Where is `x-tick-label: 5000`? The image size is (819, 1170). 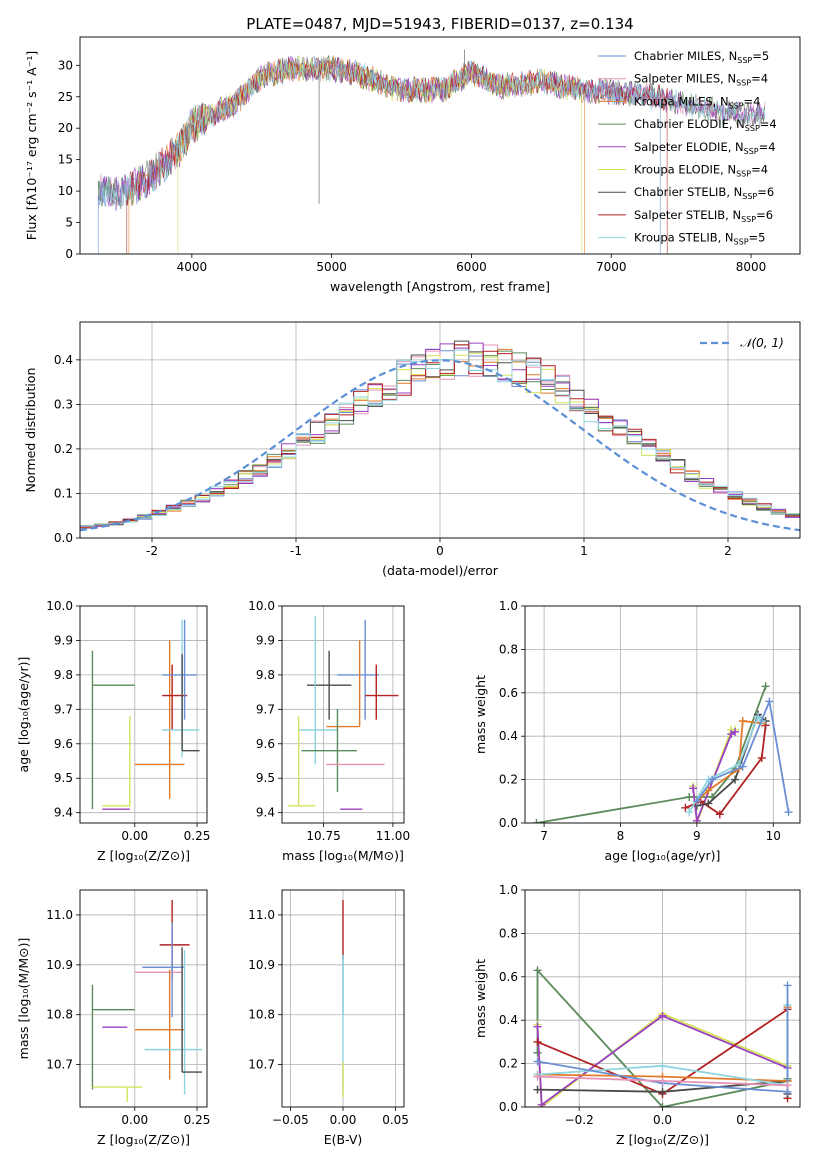
x-tick-label: 5000 is located at coordinates (331, 267).